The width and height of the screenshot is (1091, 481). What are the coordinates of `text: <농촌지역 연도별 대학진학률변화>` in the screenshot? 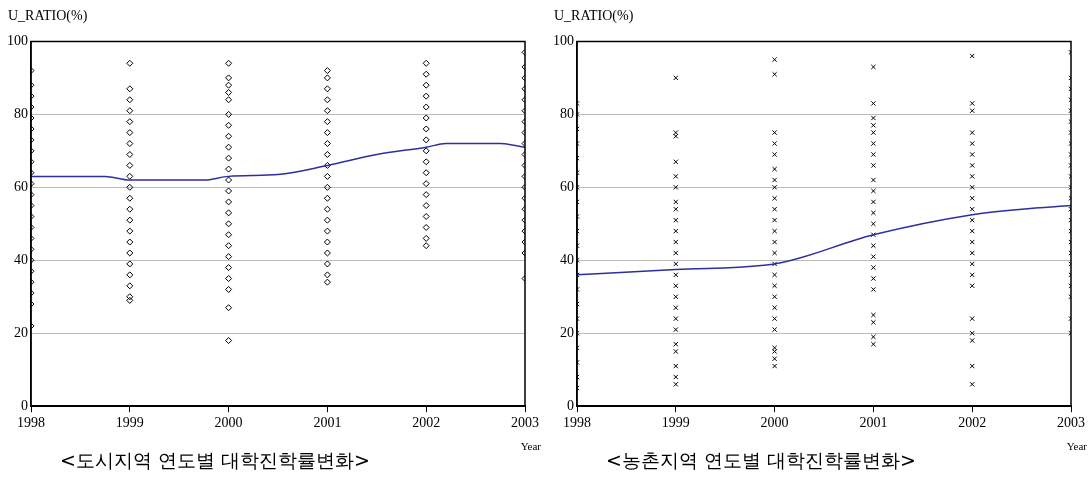 It's located at (761, 460).